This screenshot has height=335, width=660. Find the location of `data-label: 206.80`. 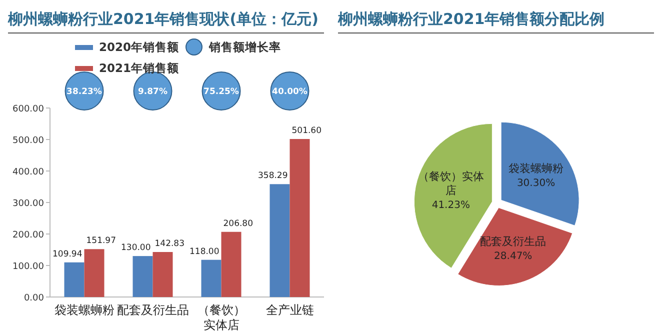

data-label: 206.80 is located at coordinates (238, 223).